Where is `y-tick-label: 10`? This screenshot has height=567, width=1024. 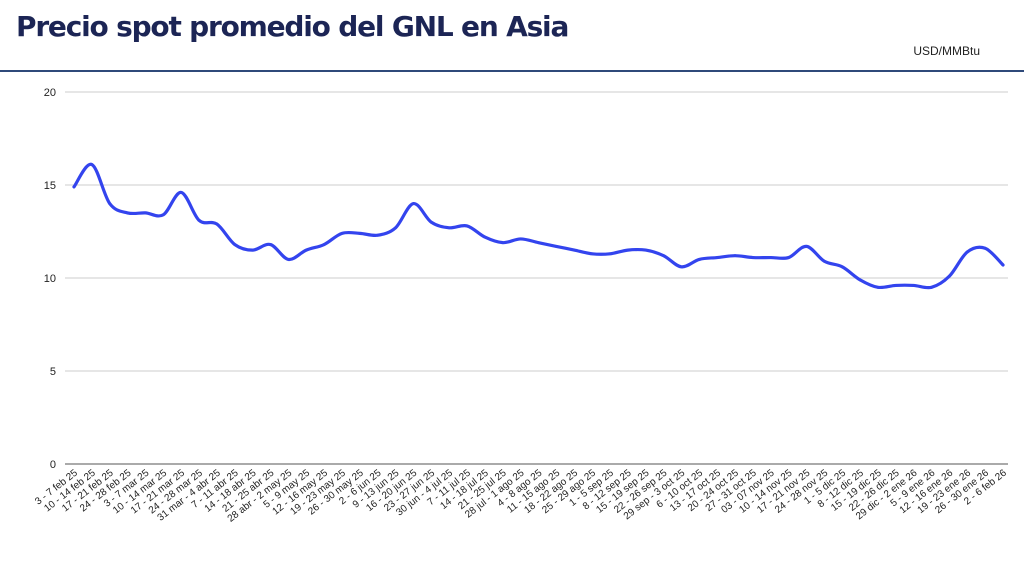
y-tick-label: 10 is located at coordinates (50, 279).